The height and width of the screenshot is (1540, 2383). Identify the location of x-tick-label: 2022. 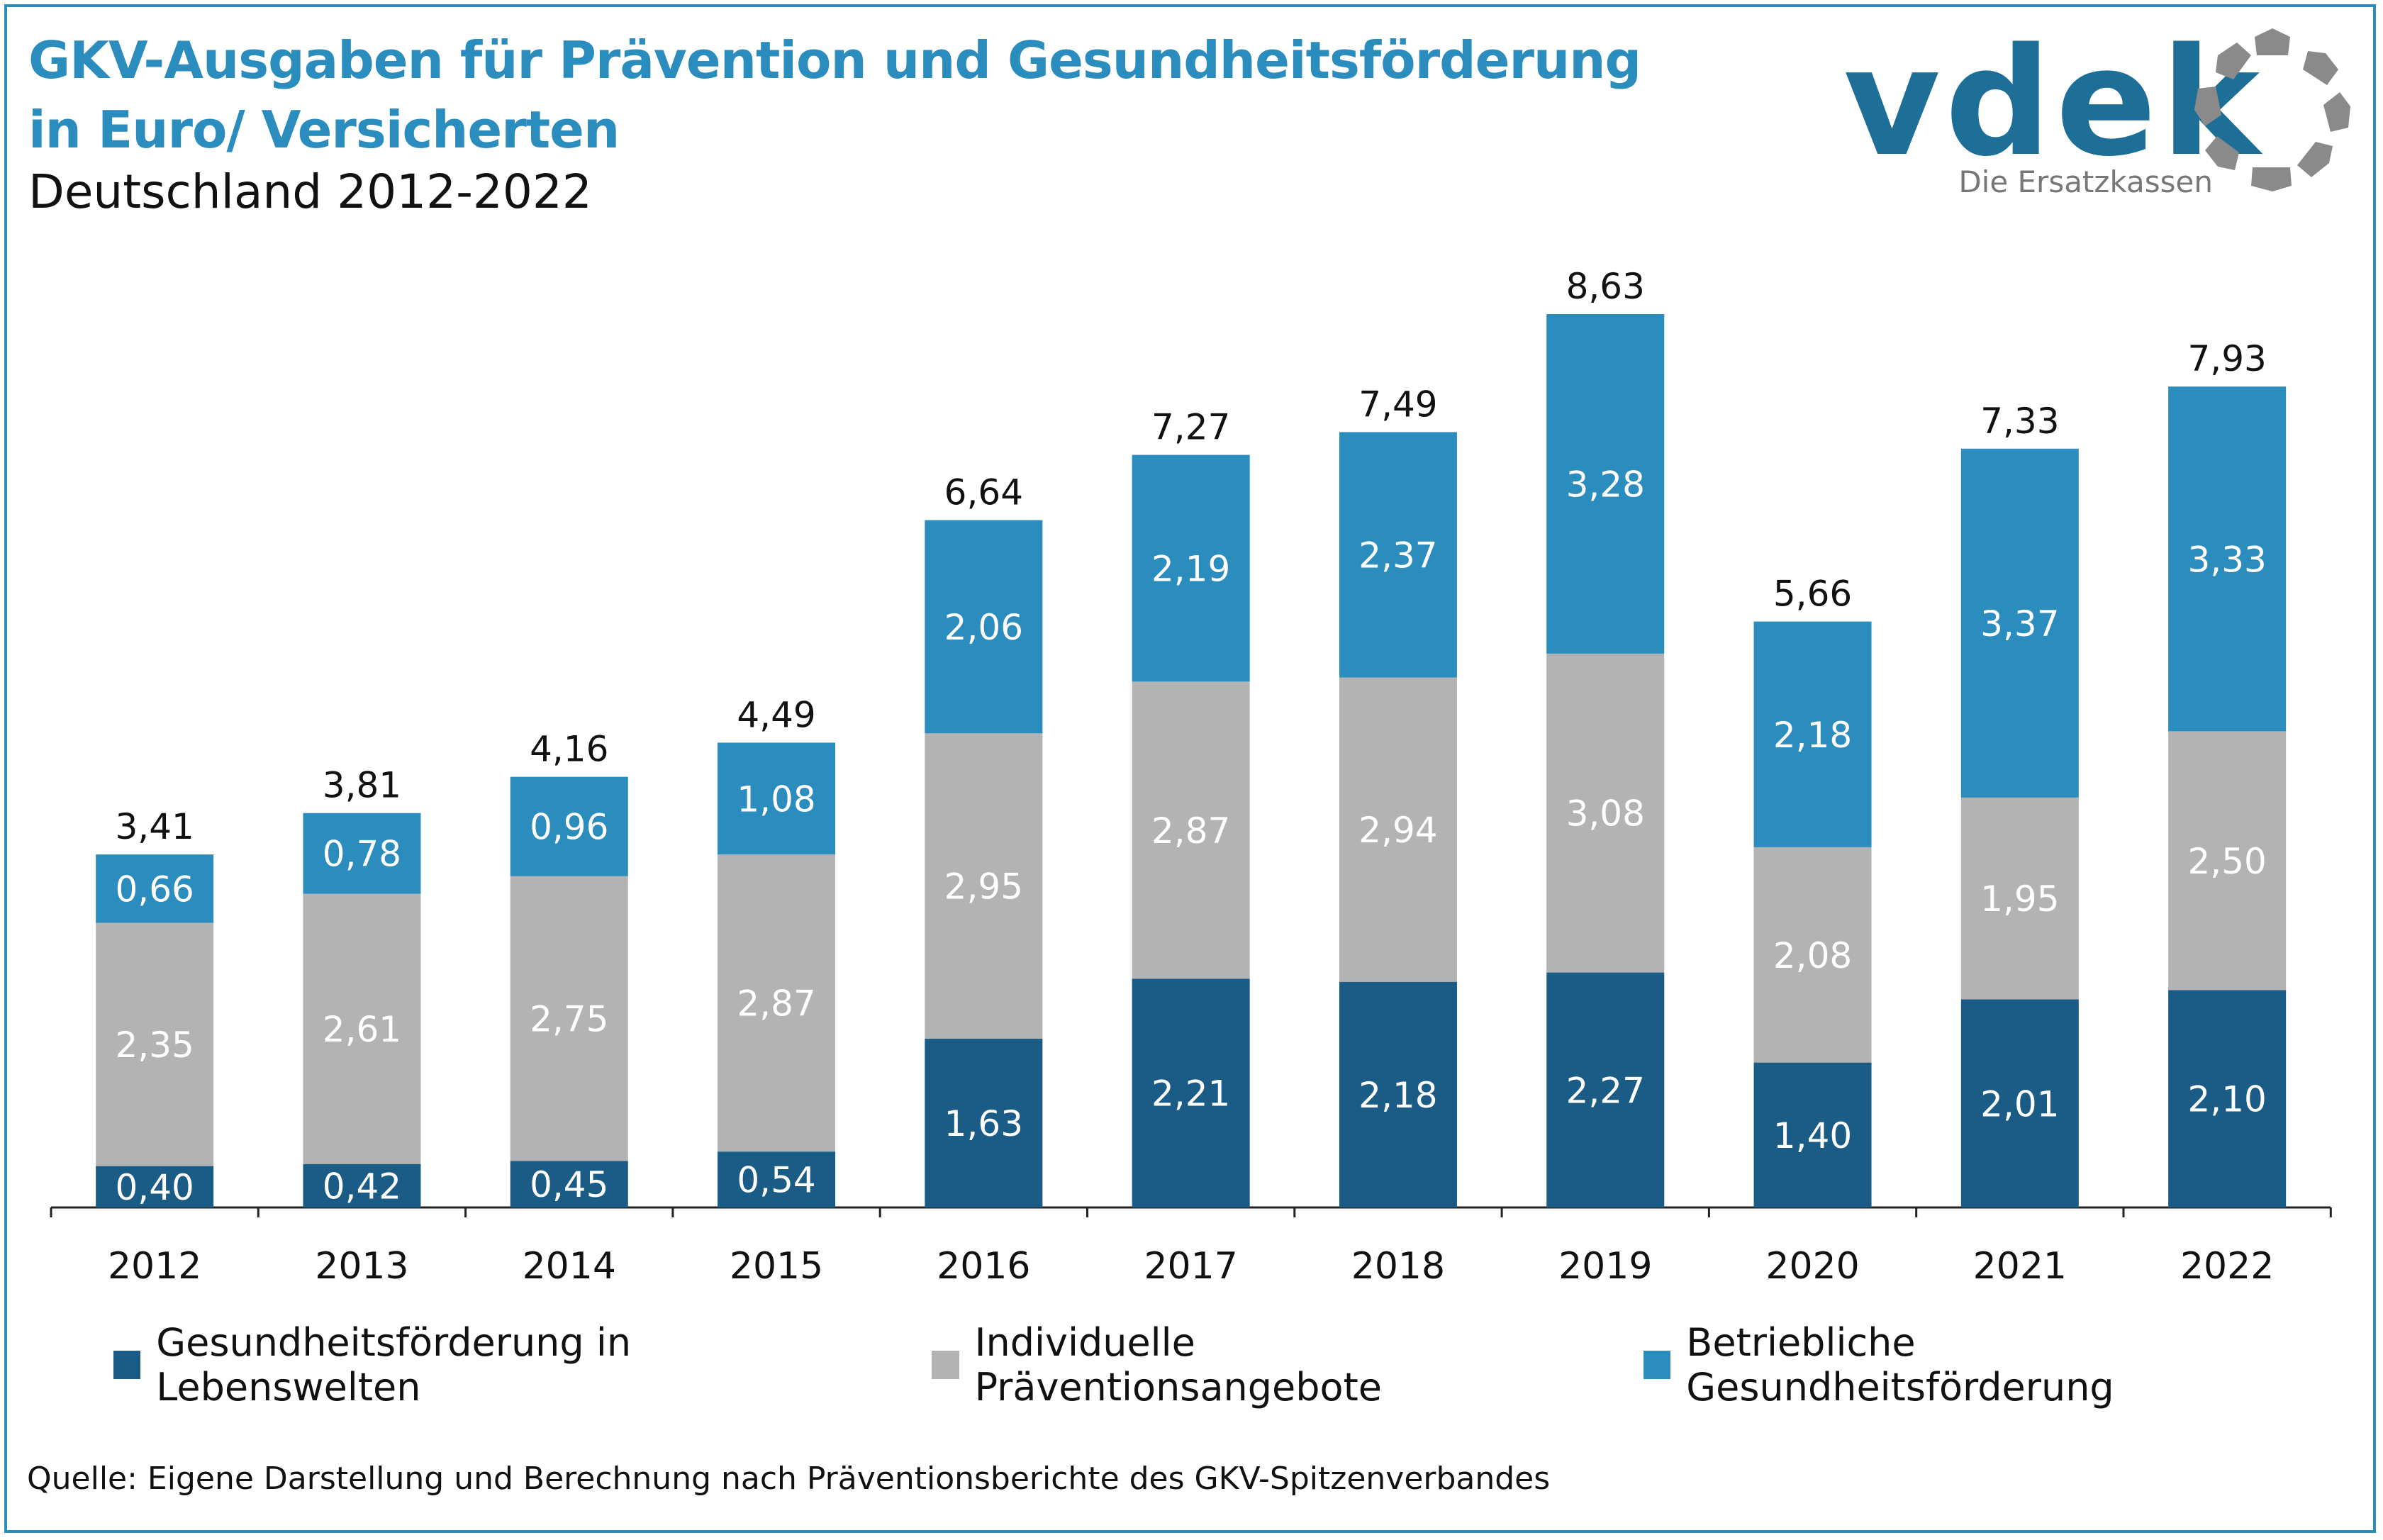
(2227, 1266).